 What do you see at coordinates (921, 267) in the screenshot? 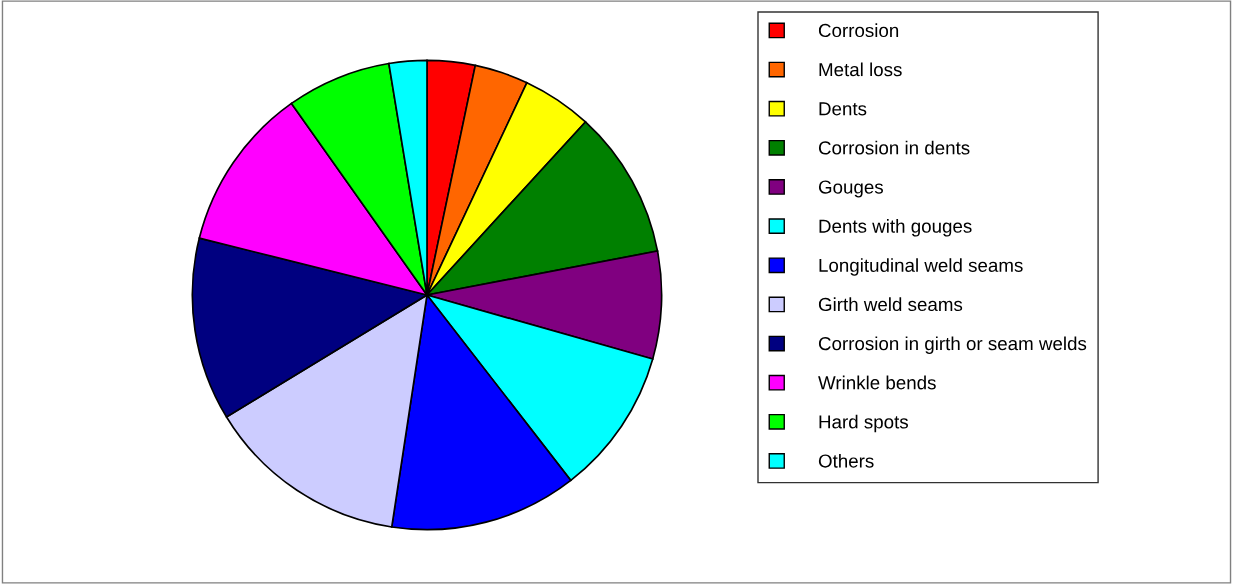
I see `legend-label: Longitudinal weld seams` at bounding box center [921, 267].